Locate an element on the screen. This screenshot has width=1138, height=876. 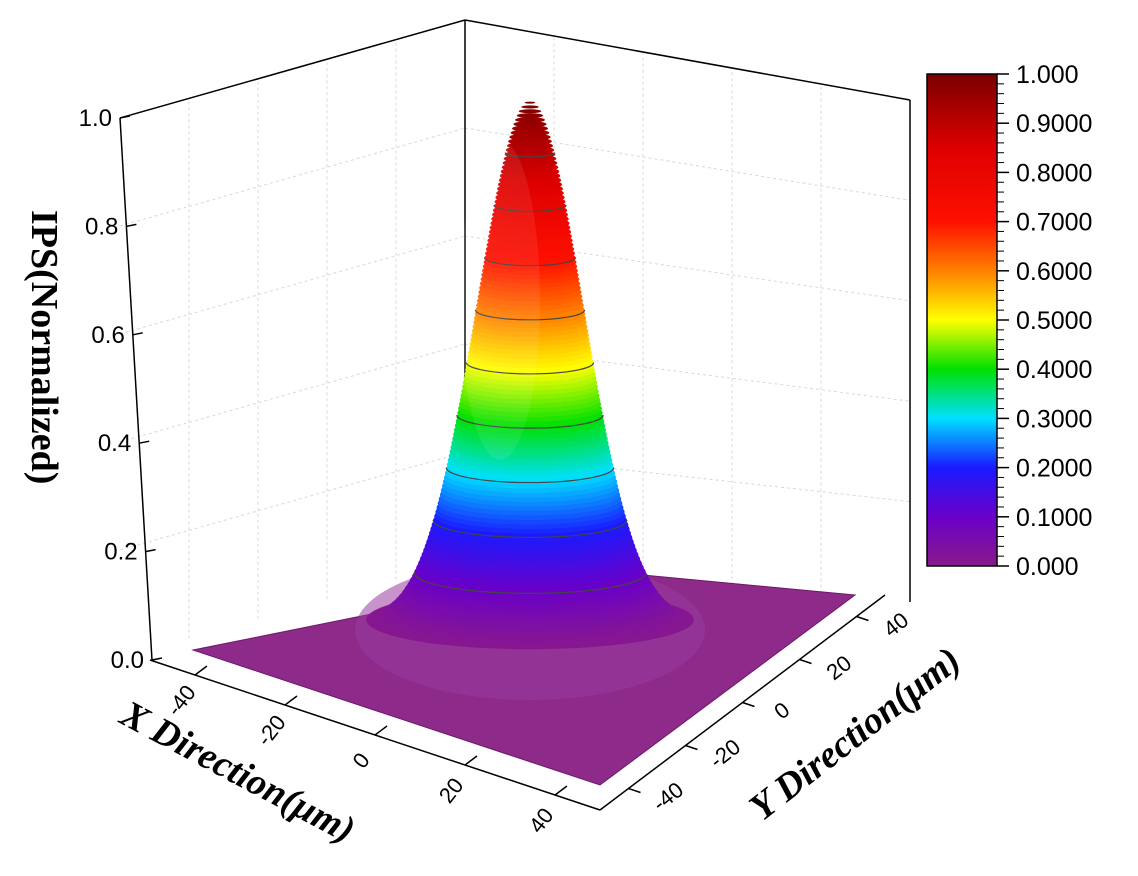
colorbar-tick-label: 0.1000 is located at coordinates (1054, 518).